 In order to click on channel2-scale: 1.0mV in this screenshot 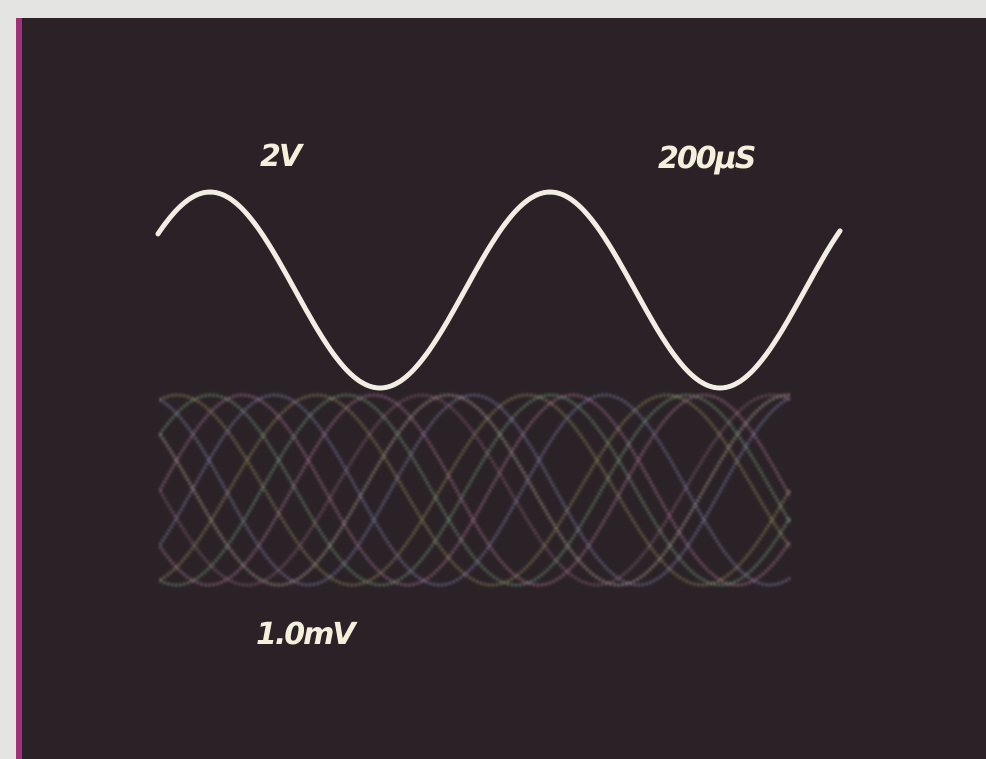, I will do `click(307, 634)`.